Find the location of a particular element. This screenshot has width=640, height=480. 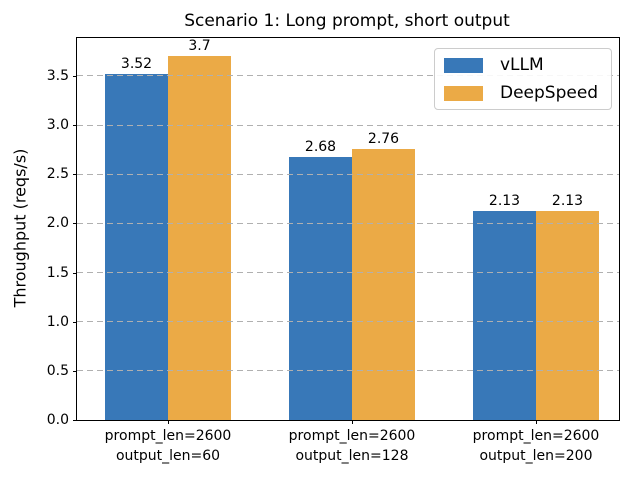

chart-title: Scenario 1: Long prompt, short output is located at coordinates (347, 21).